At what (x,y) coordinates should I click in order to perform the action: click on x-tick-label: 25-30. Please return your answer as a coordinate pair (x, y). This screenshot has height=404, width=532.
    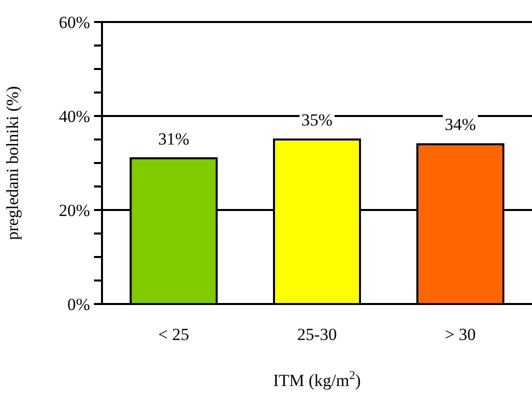
    Looking at the image, I should click on (317, 334).